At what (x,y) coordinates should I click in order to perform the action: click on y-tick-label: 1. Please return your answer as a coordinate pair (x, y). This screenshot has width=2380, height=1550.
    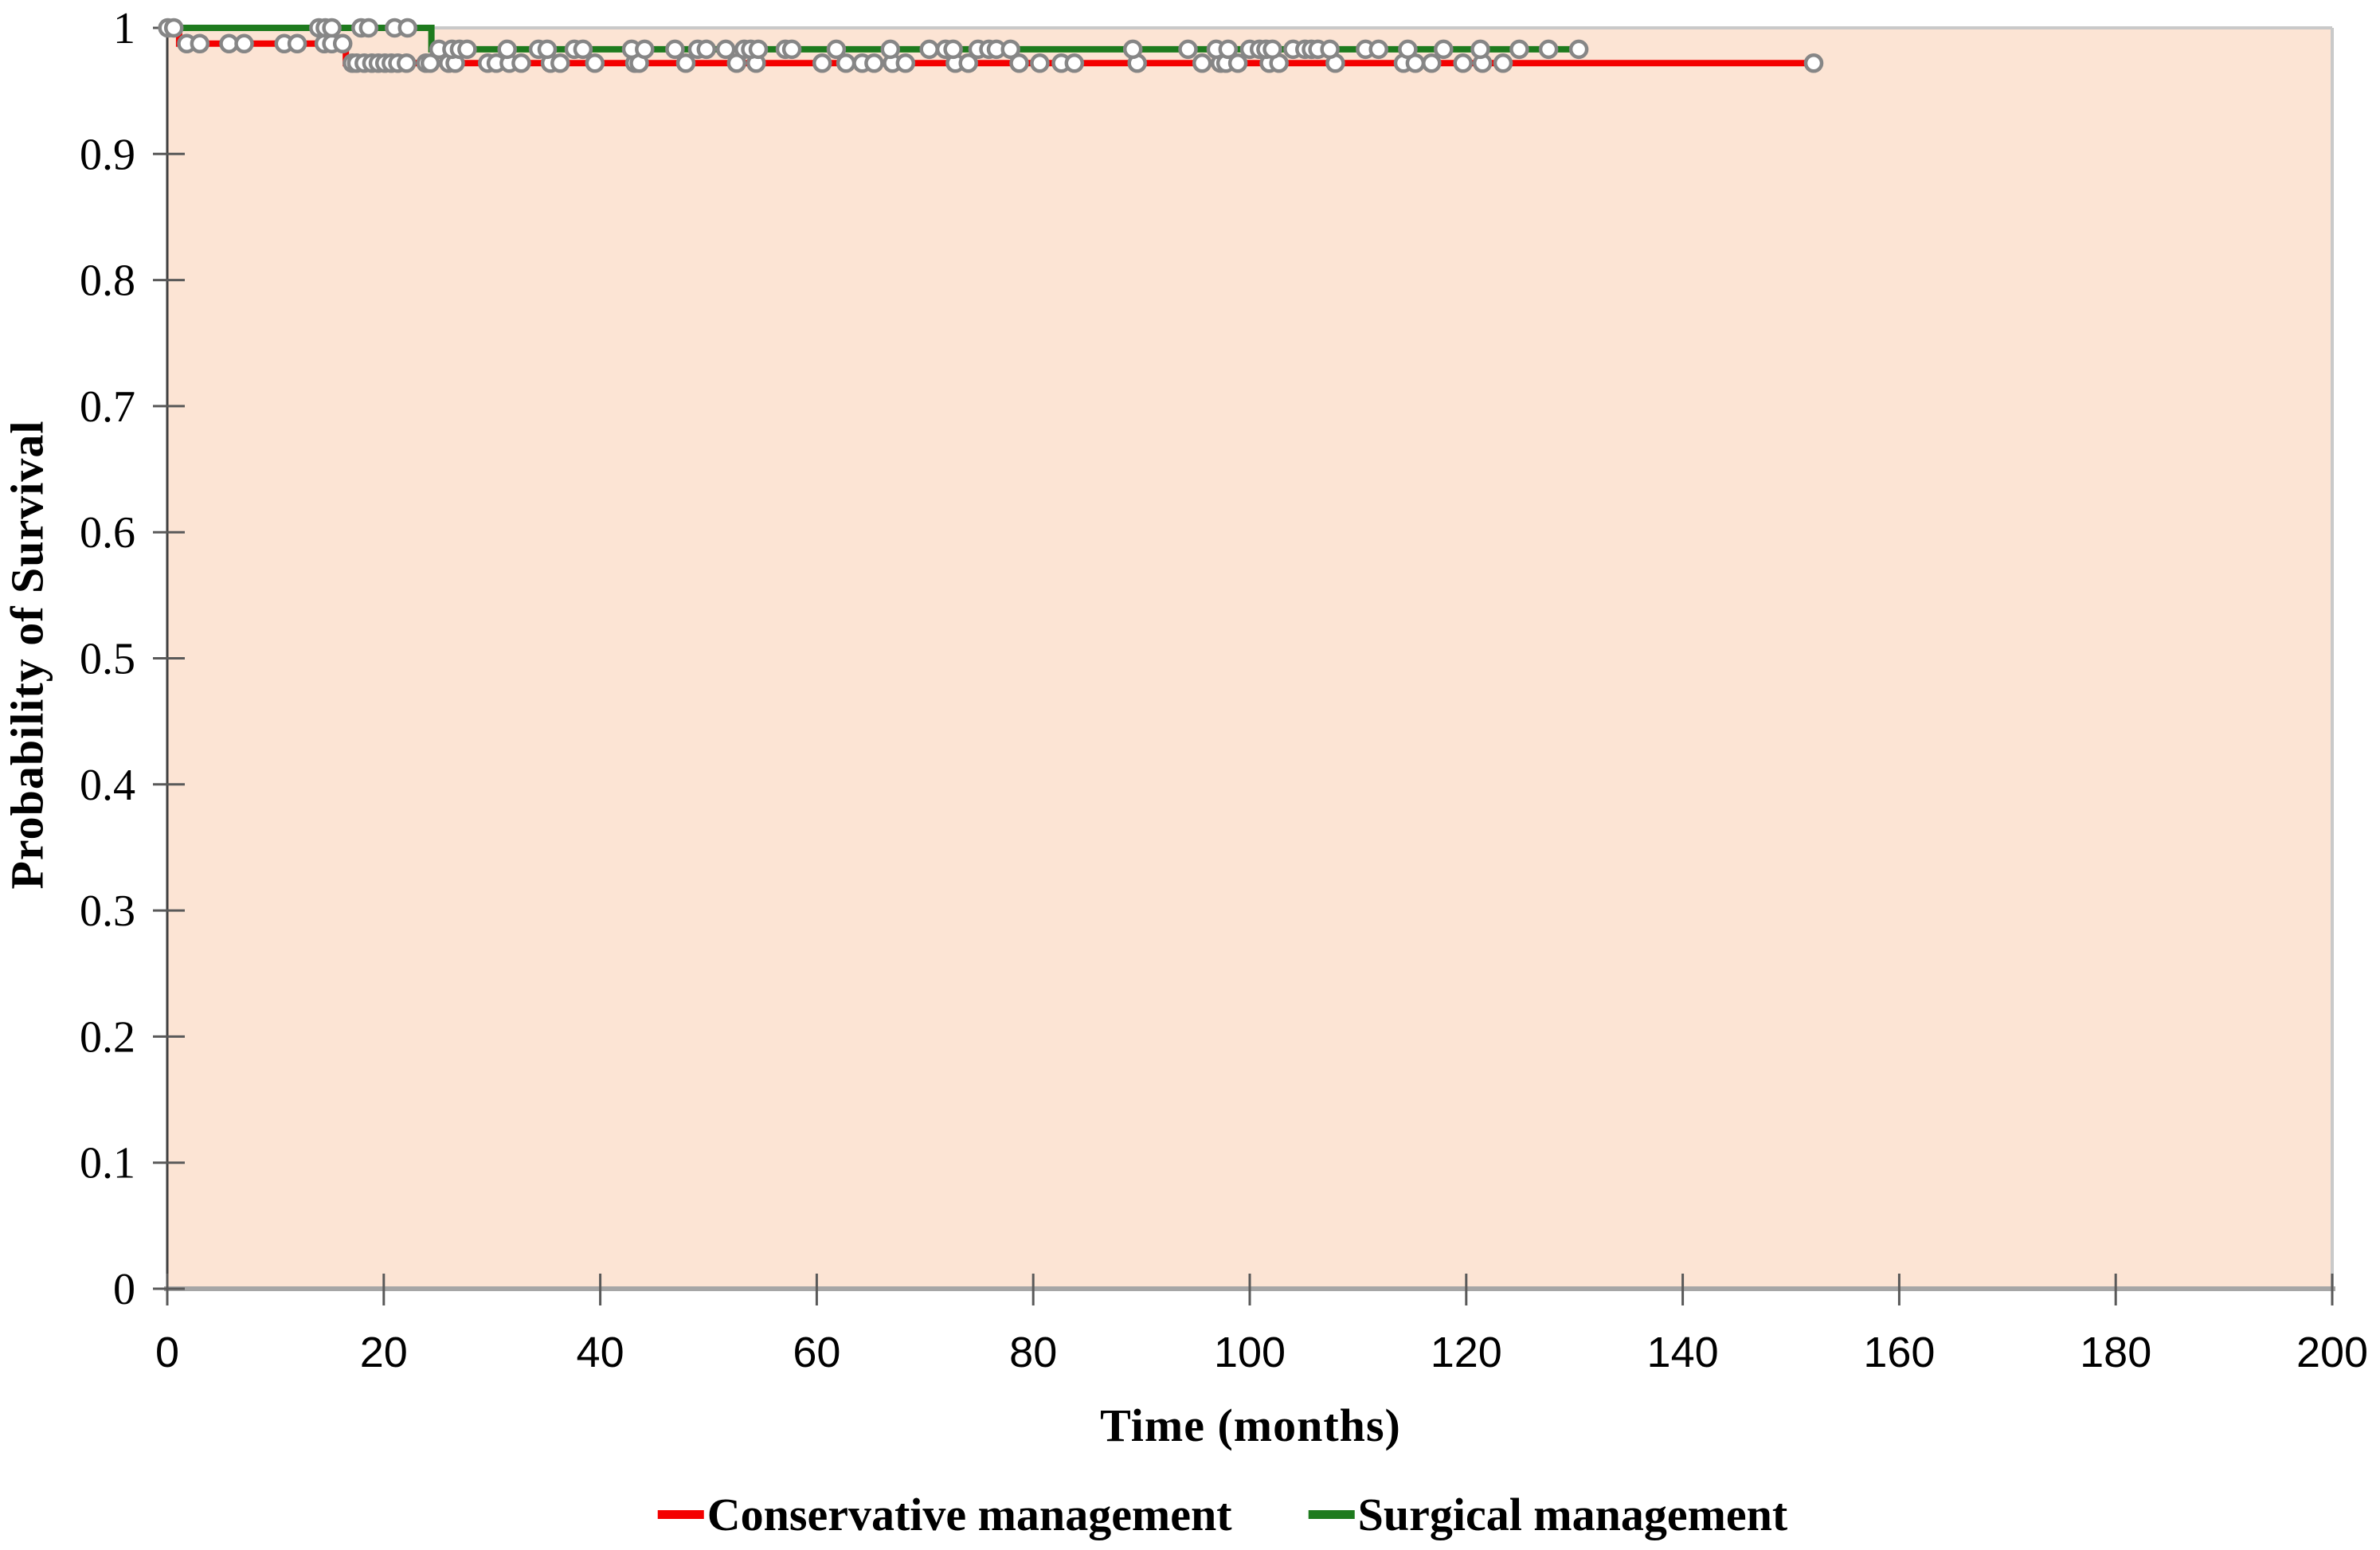
    Looking at the image, I should click on (124, 28).